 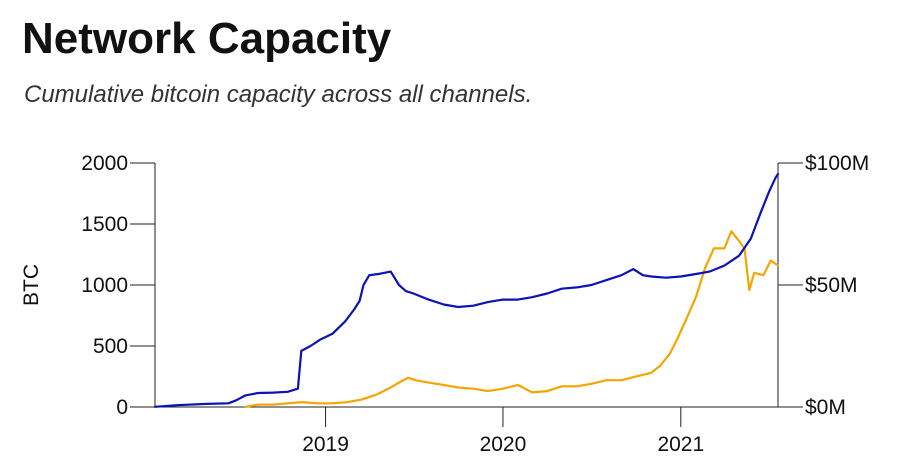 I want to click on y-tick-label-right: $50M, so click(x=831, y=285).